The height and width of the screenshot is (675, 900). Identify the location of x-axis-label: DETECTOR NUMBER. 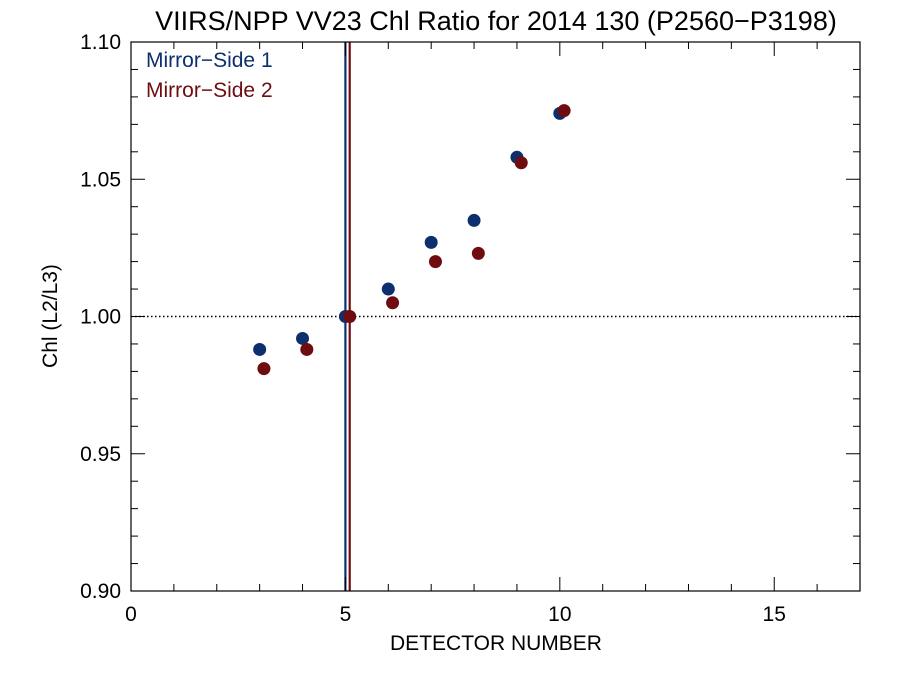
(496, 643).